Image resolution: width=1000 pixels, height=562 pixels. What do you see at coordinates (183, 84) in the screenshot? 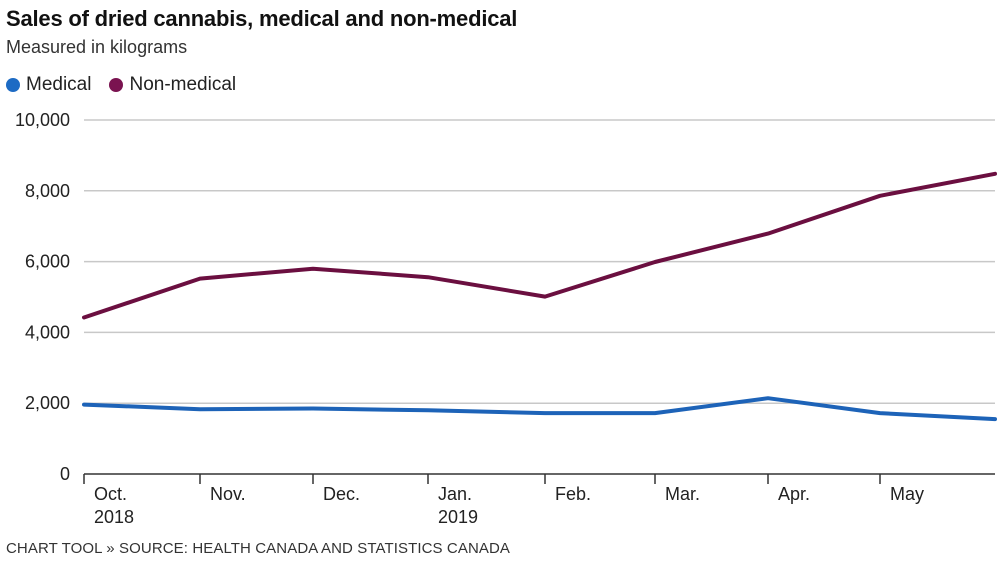
I see `legend-label-non-medical: Non-medical` at bounding box center [183, 84].